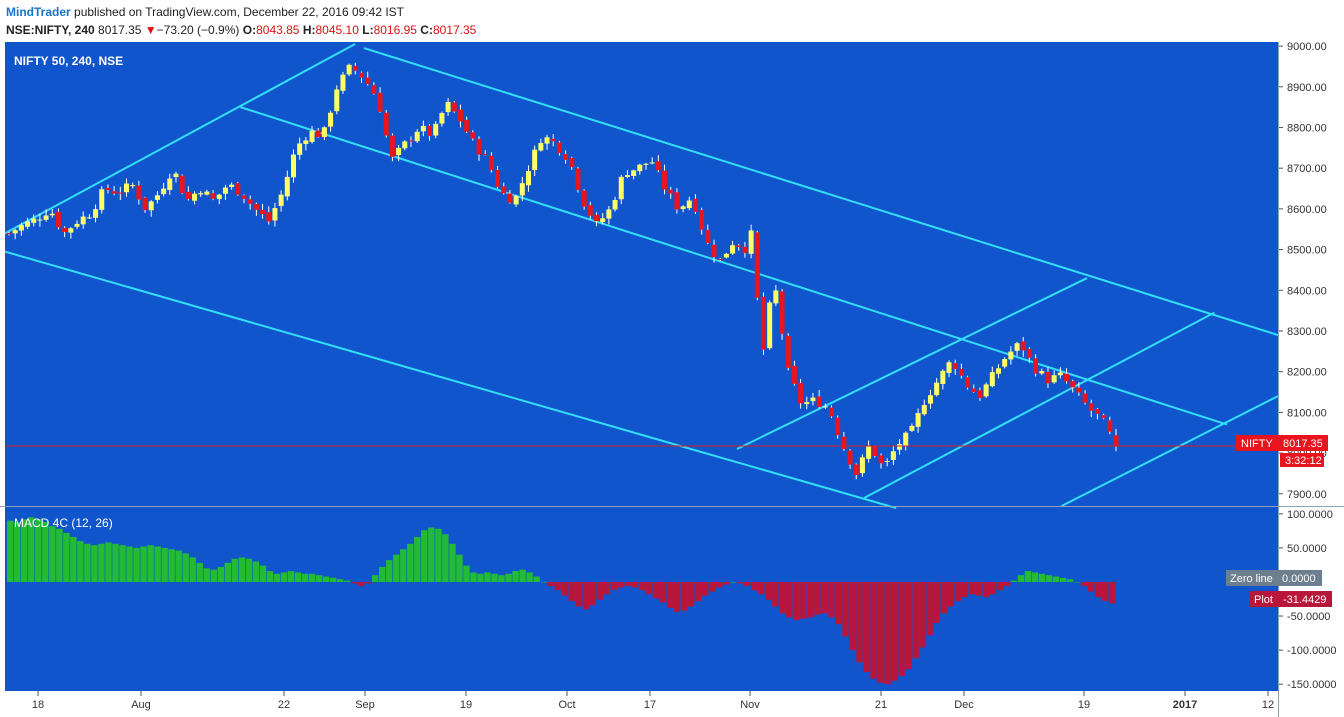  What do you see at coordinates (38, 12) in the screenshot?
I see `author-link: MindTrader` at bounding box center [38, 12].